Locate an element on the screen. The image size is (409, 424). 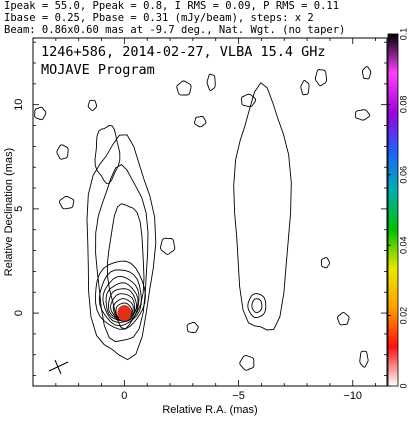
beam-marker is located at coordinates (58, 367).